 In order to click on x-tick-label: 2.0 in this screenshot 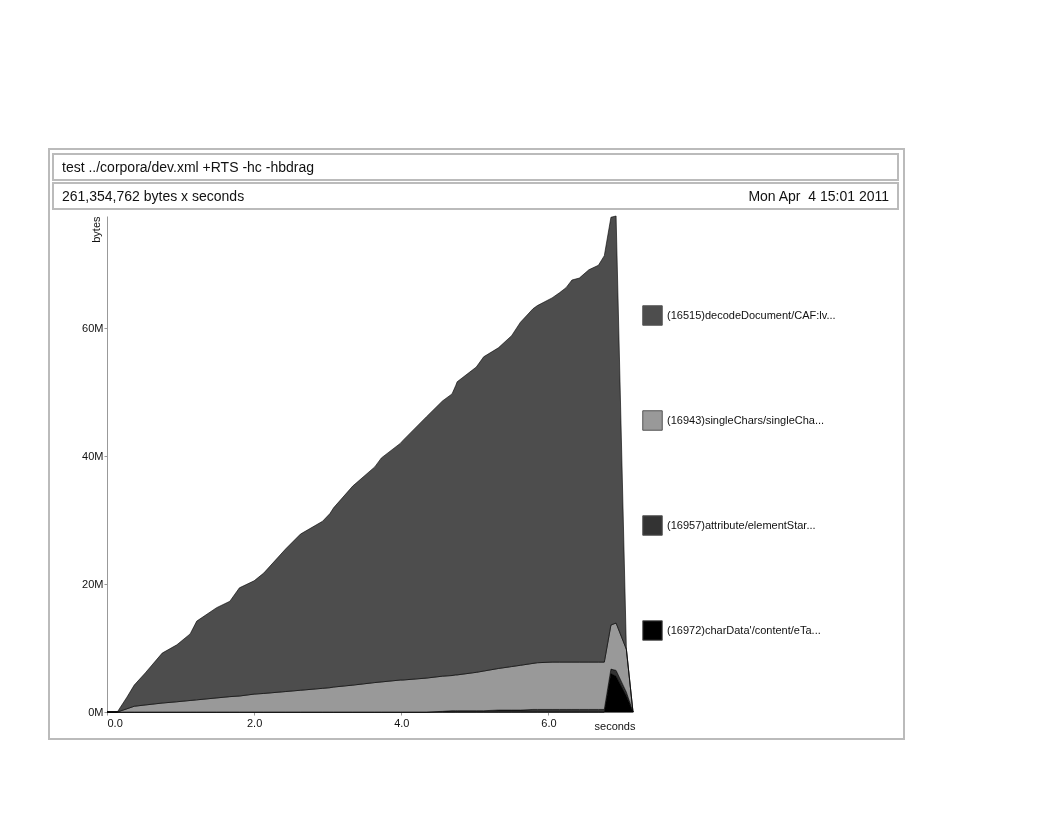, I will do `click(254, 722)`.